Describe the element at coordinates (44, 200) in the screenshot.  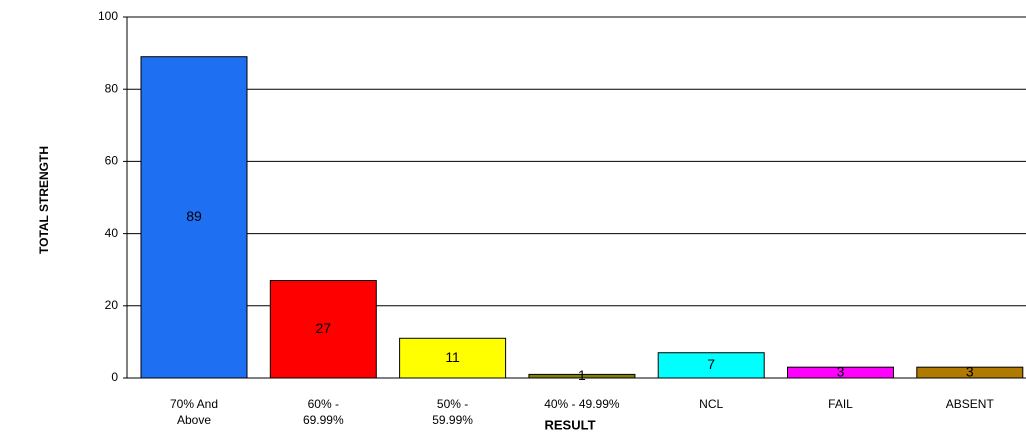
I see `y-axis-label: TOTAL STRENGTH` at that location.